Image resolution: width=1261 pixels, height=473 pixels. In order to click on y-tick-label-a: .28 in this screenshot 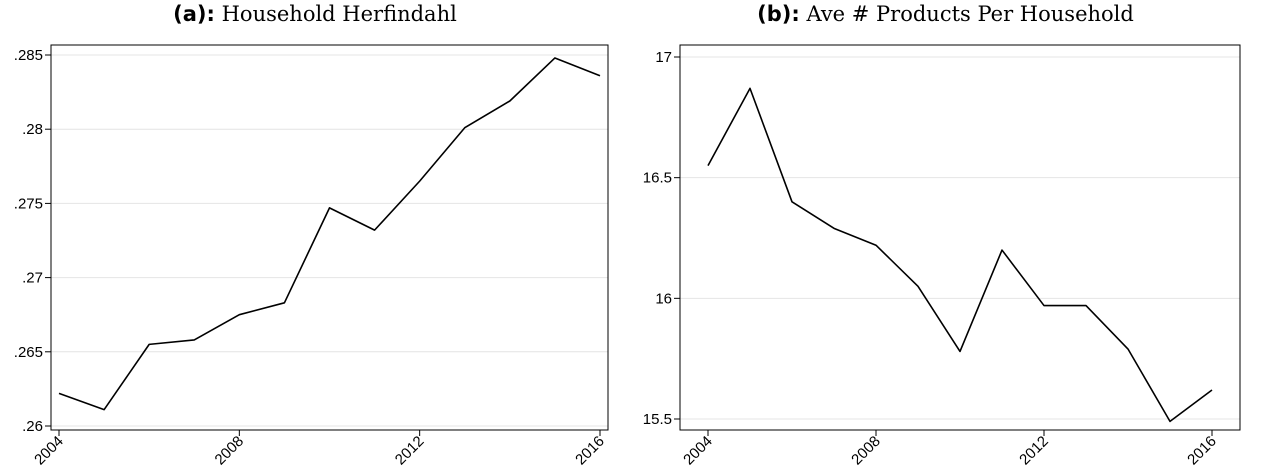, I will do `click(32, 129)`.